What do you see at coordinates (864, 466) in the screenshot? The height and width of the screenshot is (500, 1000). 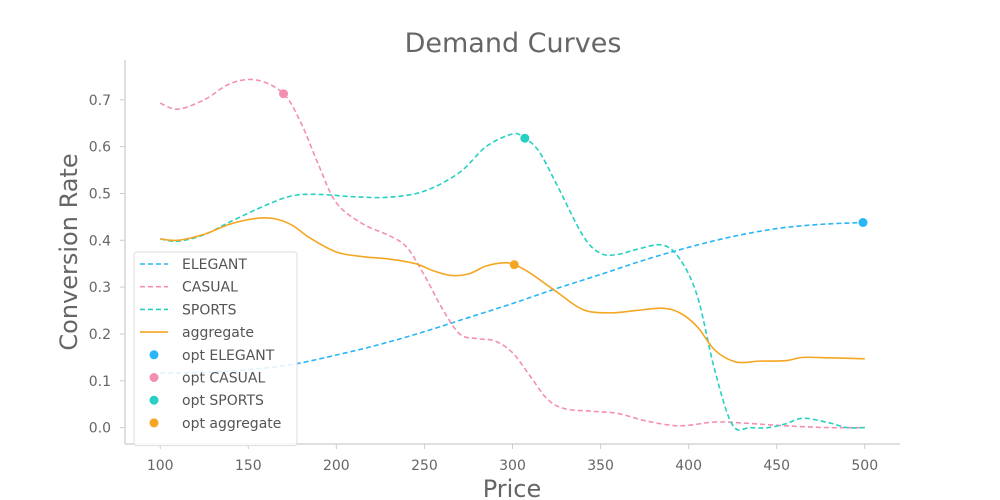 I see `x-tick-label: 500` at bounding box center [864, 466].